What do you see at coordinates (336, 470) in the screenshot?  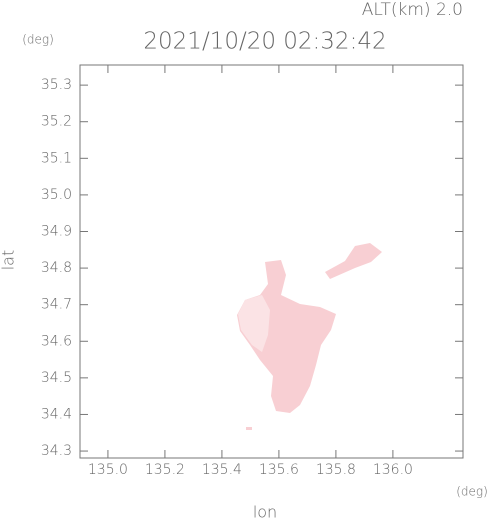 I see `x-tick-label: 135.8` at bounding box center [336, 470].